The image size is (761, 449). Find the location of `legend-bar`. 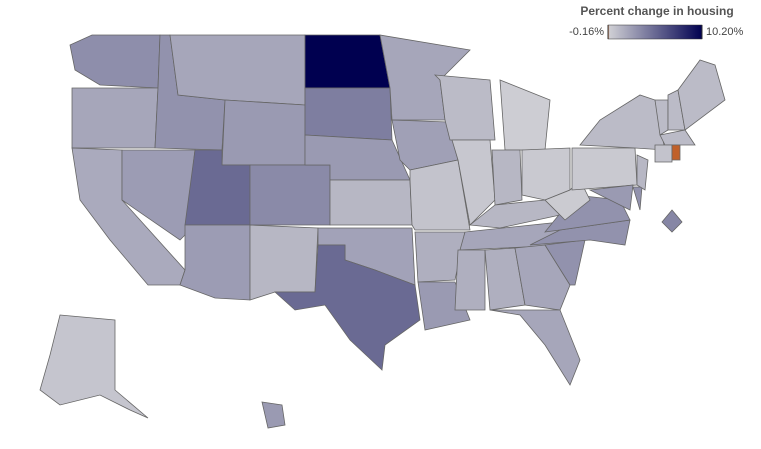

legend-bar is located at coordinates (655, 32).